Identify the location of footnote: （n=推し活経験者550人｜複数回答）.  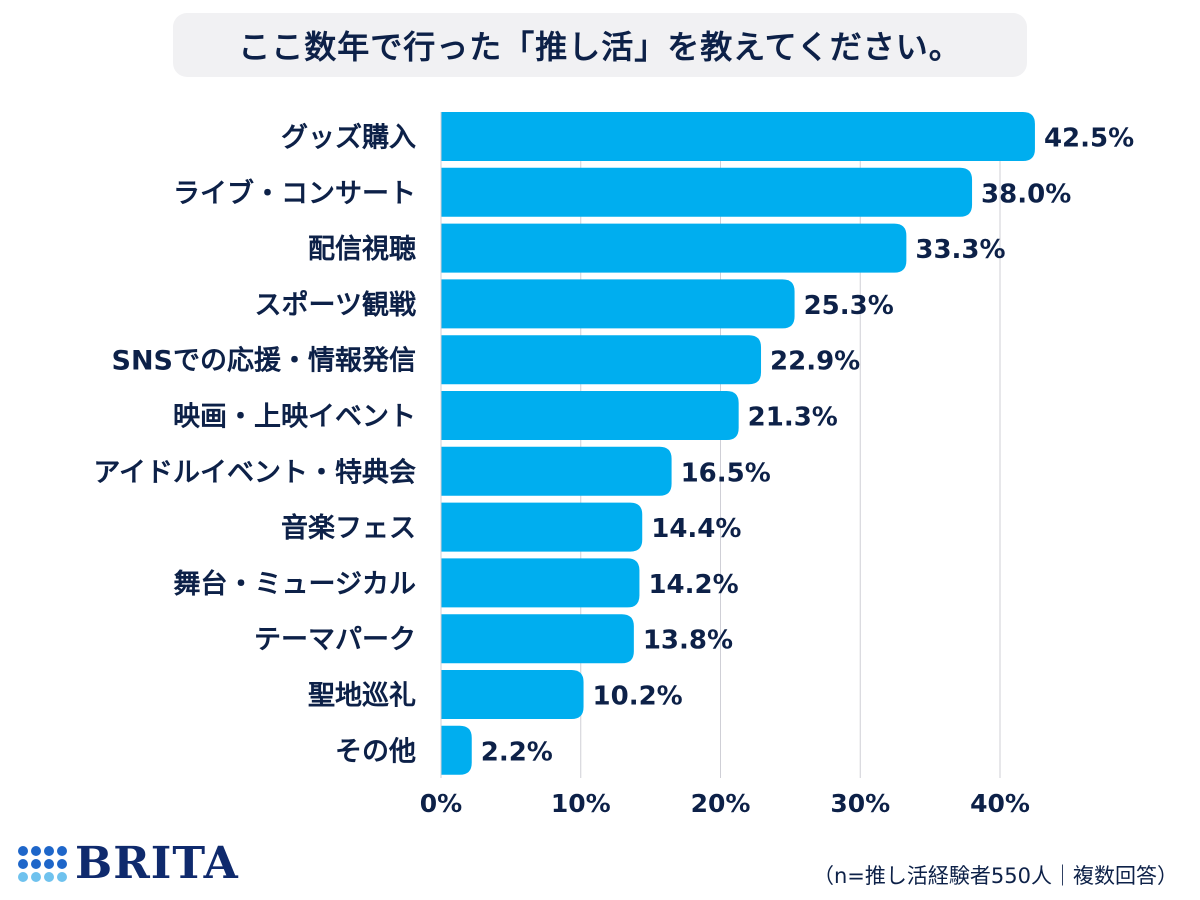
(995, 876).